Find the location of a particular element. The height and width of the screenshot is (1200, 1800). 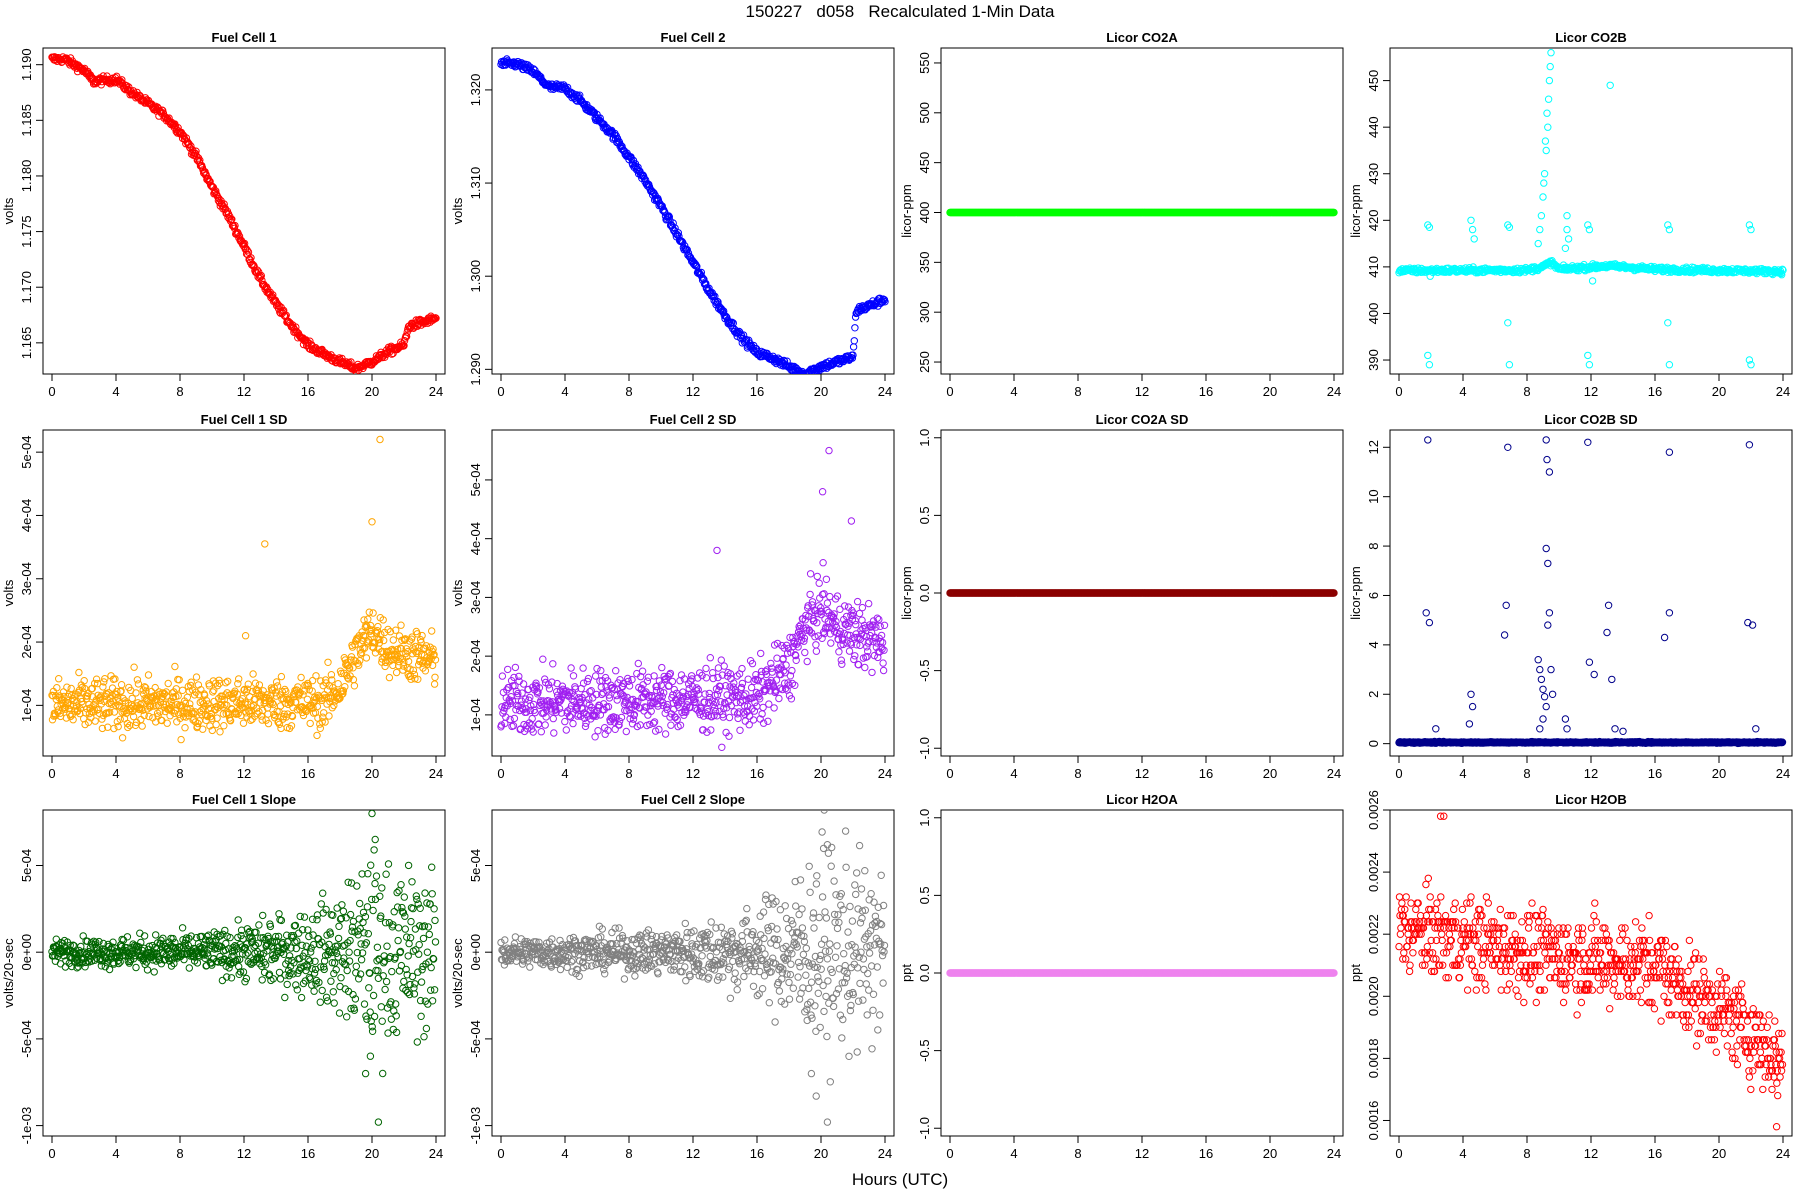

y-tick-label: 1.175 is located at coordinates (26, 231).